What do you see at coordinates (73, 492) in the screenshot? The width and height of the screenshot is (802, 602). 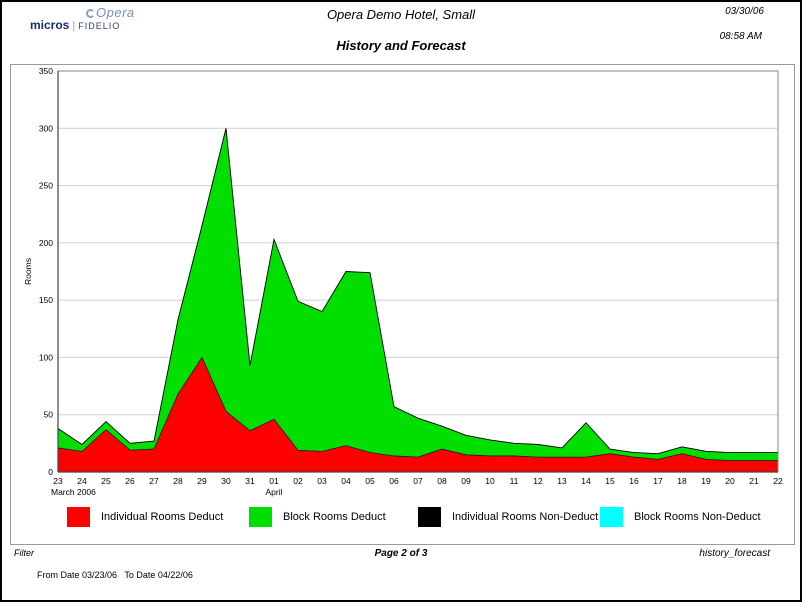 I see `x-month-label: March 2006` at bounding box center [73, 492].